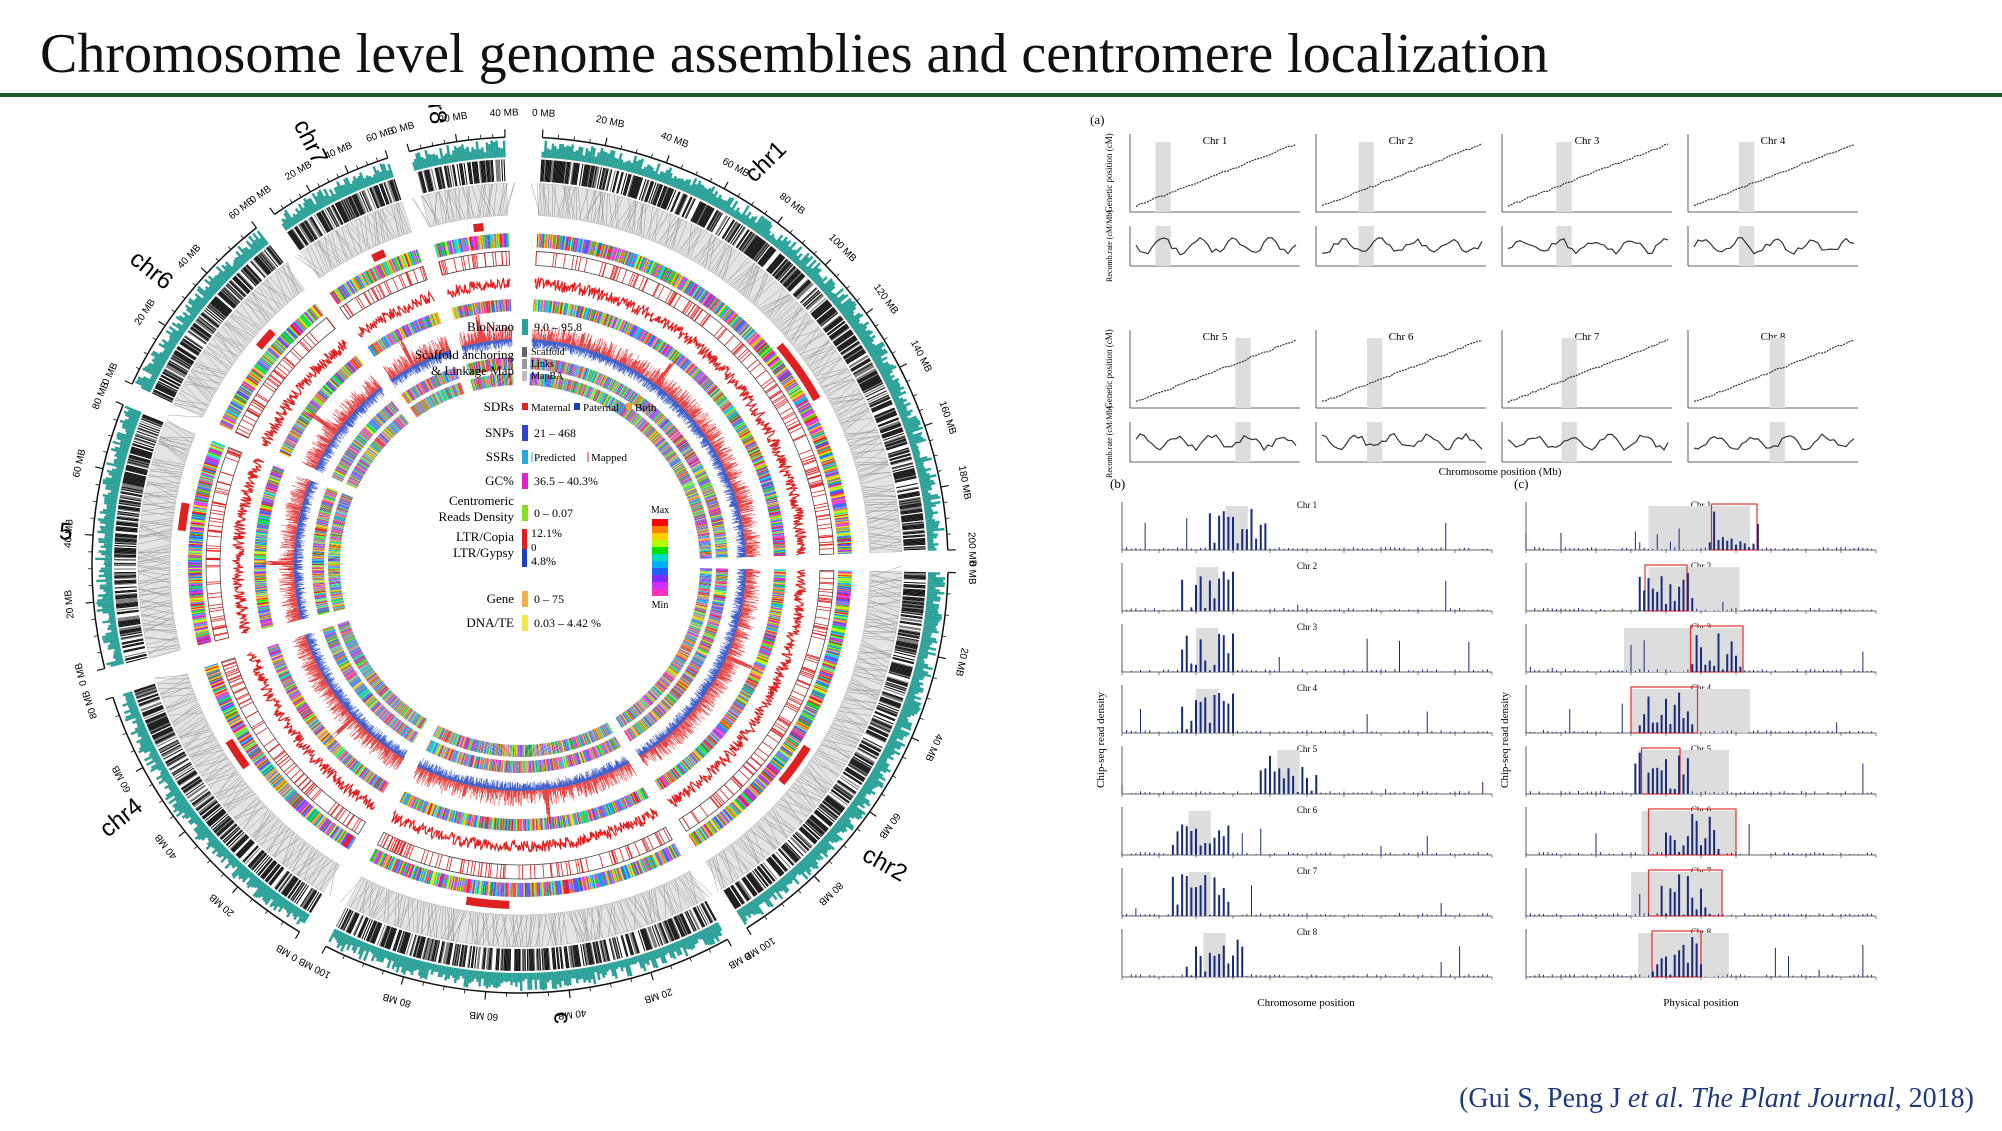 This screenshot has width=2002, height=1131. I want to click on ltr-gypsy-bar, so click(710, 430).